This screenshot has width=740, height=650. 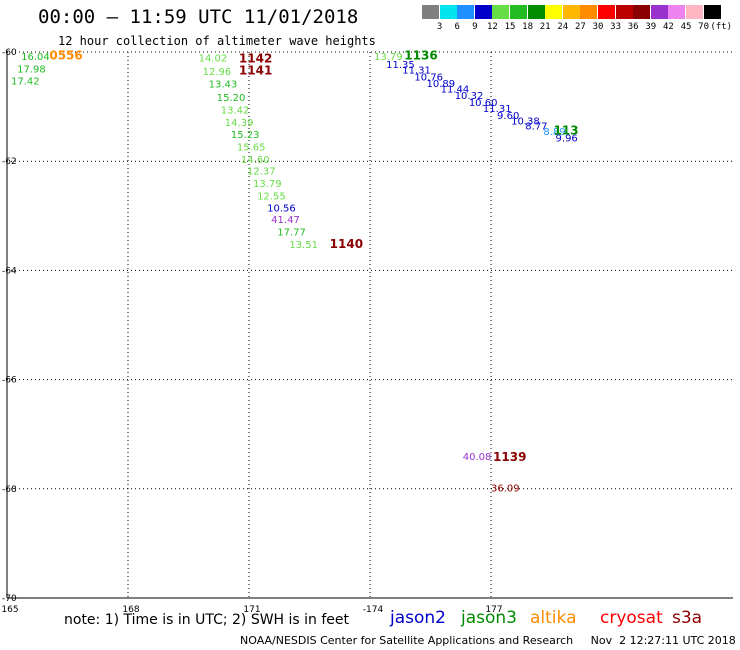 I want to click on wave-height-reading: 10.38, so click(x=525, y=121).